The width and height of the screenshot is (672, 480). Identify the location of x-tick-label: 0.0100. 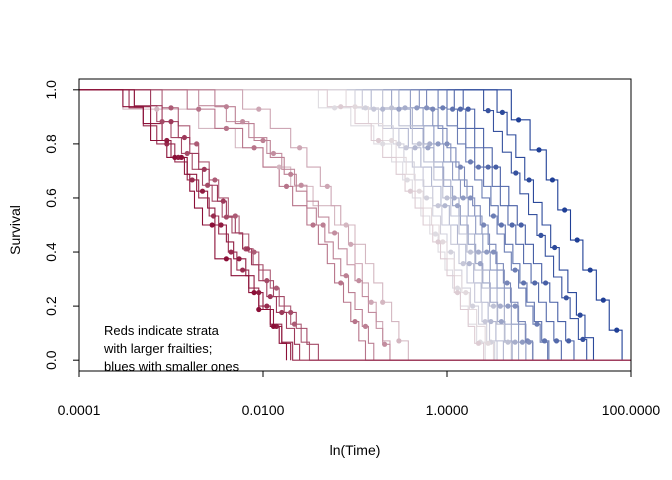
(263, 410).